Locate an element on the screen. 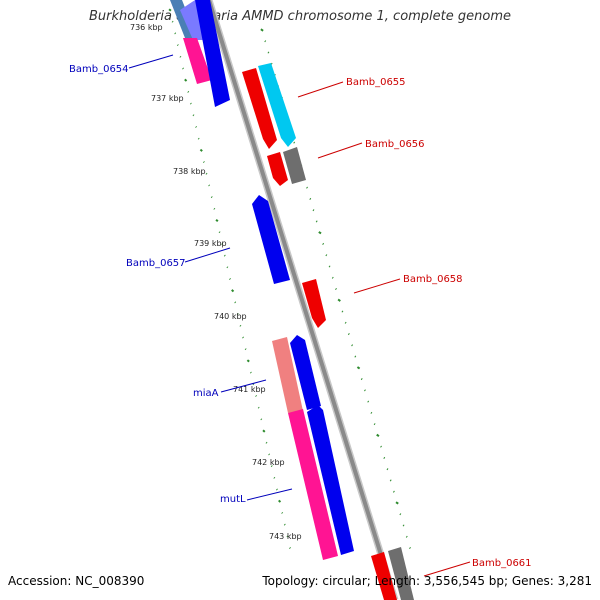 The width and height of the screenshot is (600, 600). gene-label-mutl: mutL is located at coordinates (233, 499).